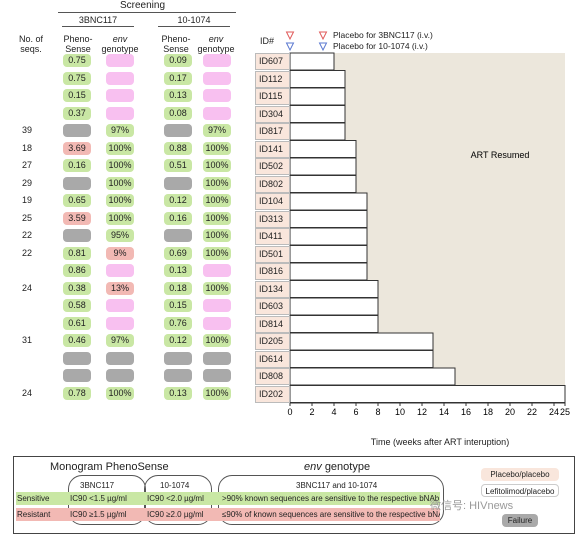 Image resolution: width=587 pixels, height=550 pixels. I want to click on dose-marker, so click(323, 47).